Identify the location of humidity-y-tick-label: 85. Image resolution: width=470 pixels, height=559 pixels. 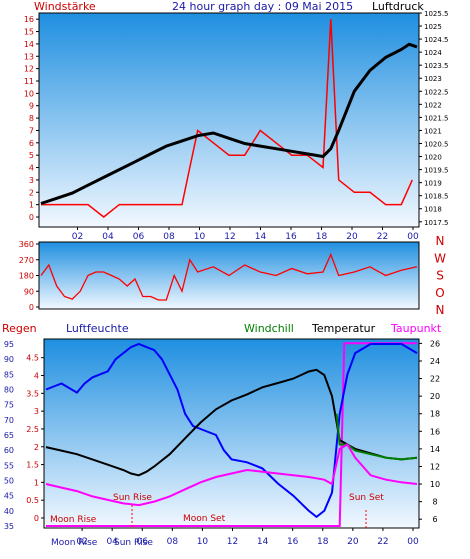
(9, 374).